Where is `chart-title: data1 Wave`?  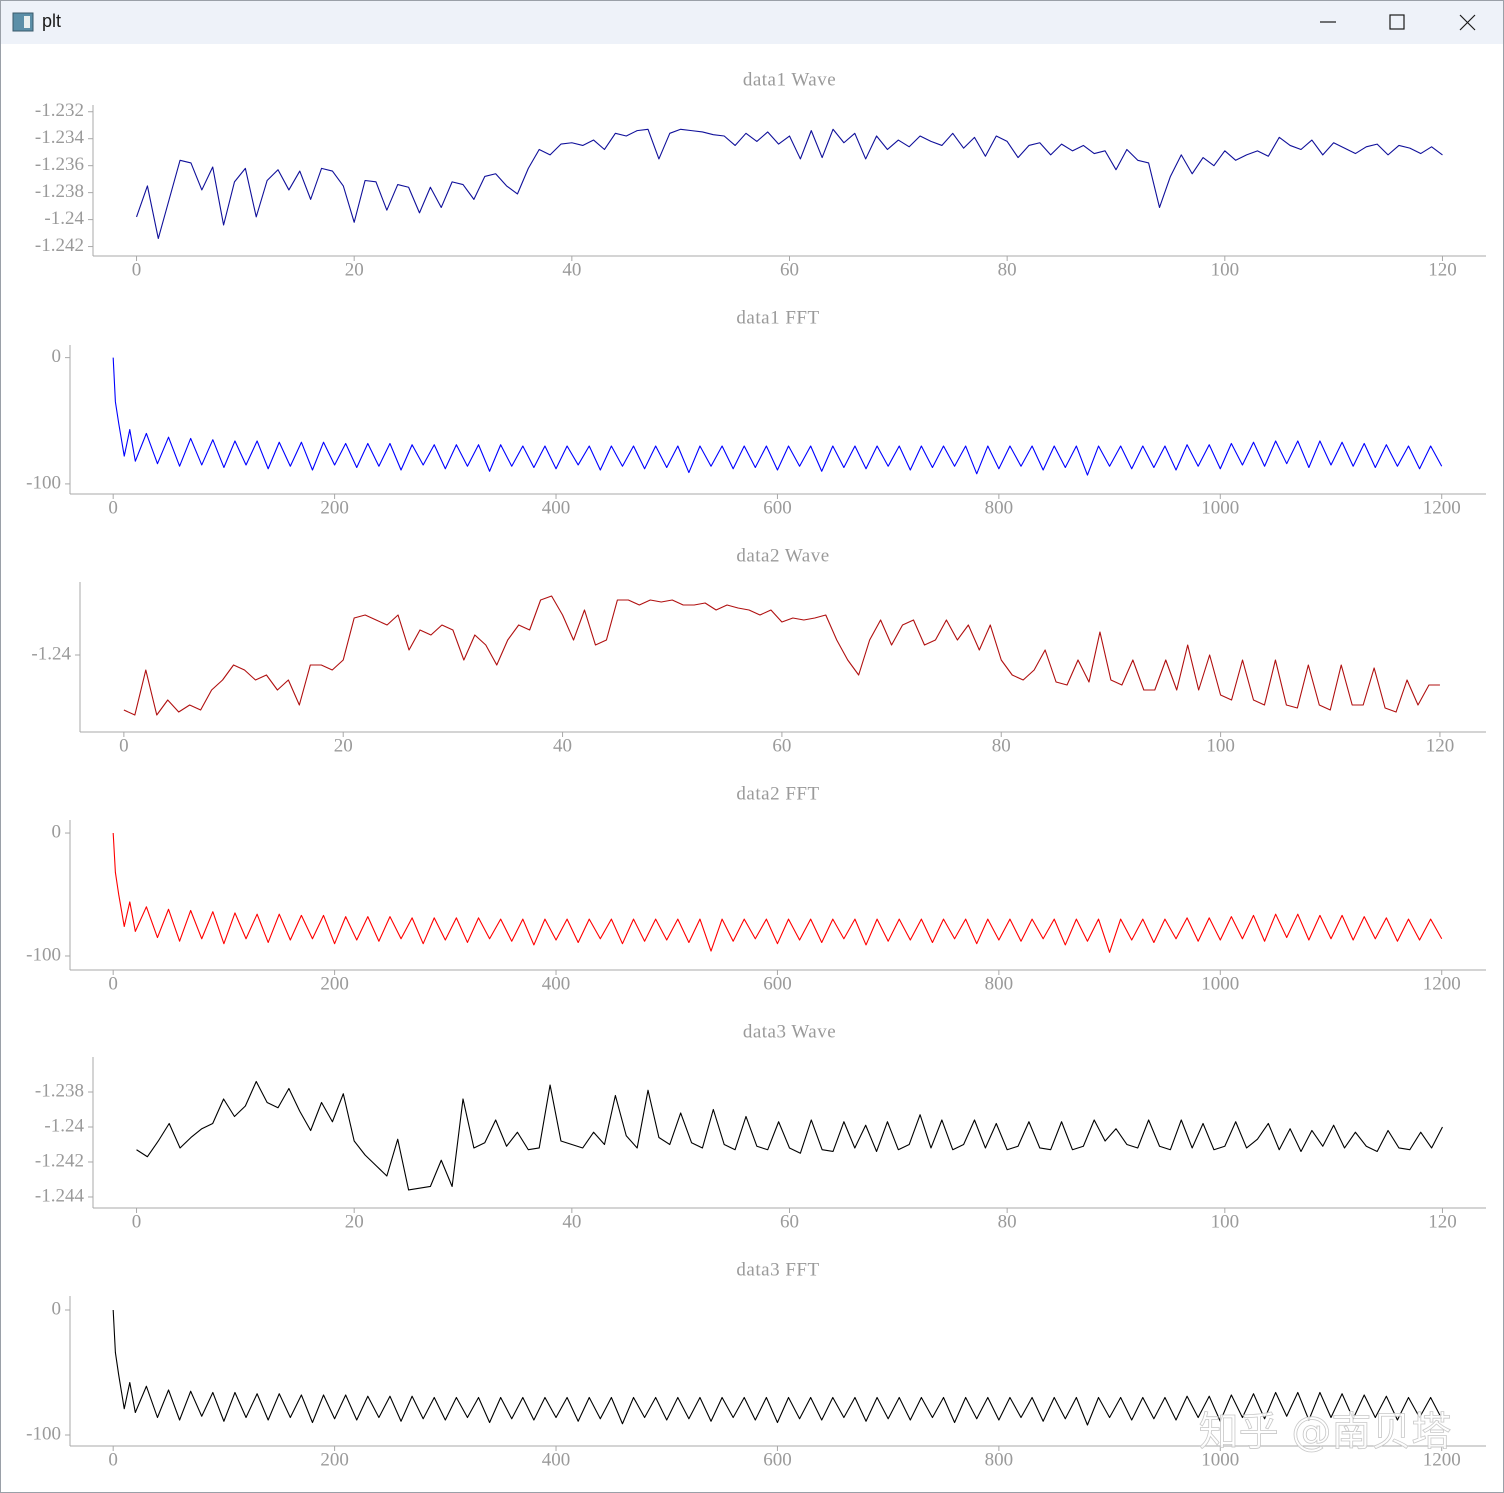
chart-title: data1 Wave is located at coordinates (789, 79).